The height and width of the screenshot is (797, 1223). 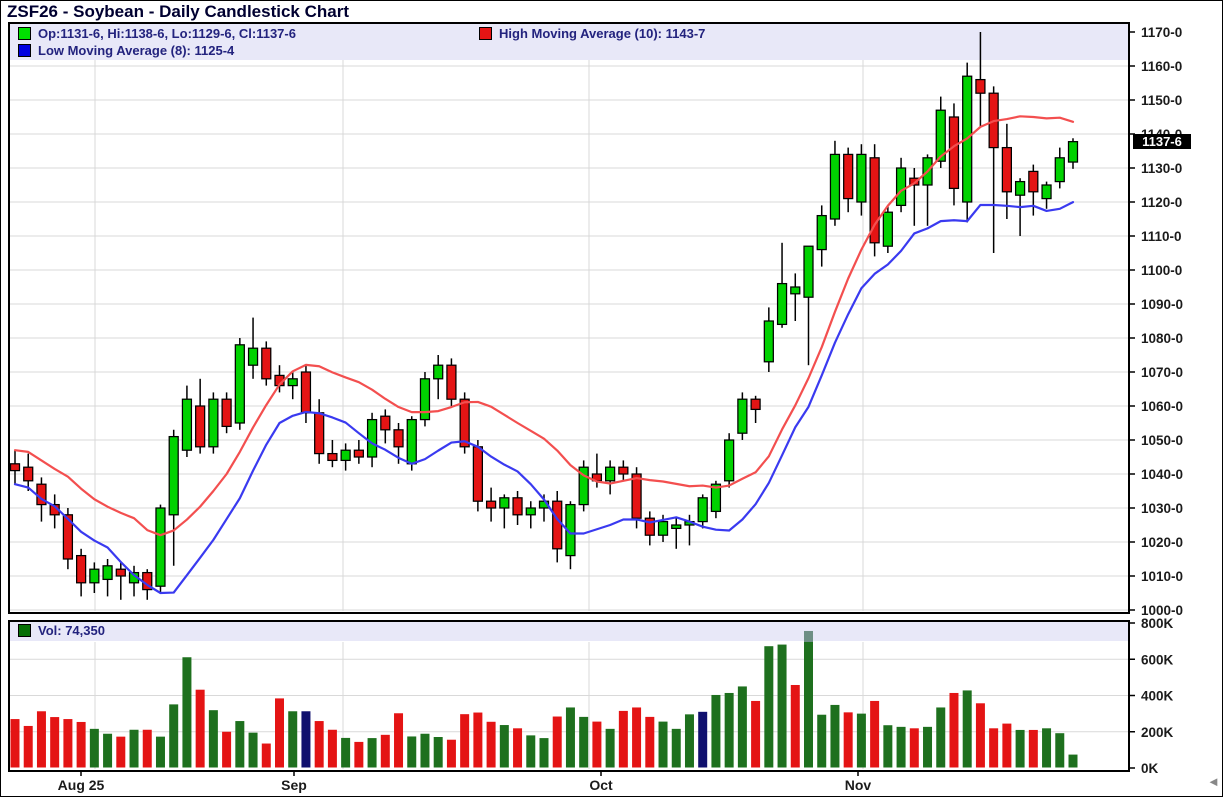 I want to click on svg-text: 1110-0, so click(x=1161, y=236).